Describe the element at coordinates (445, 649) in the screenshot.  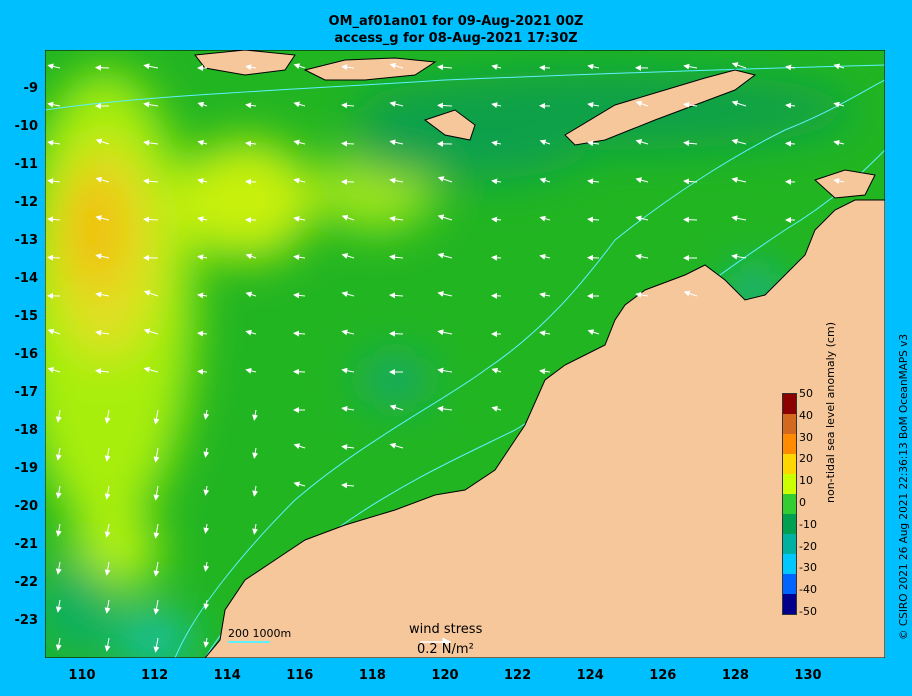
I see `wind-stress-value: 0.2 N/m²` at that location.